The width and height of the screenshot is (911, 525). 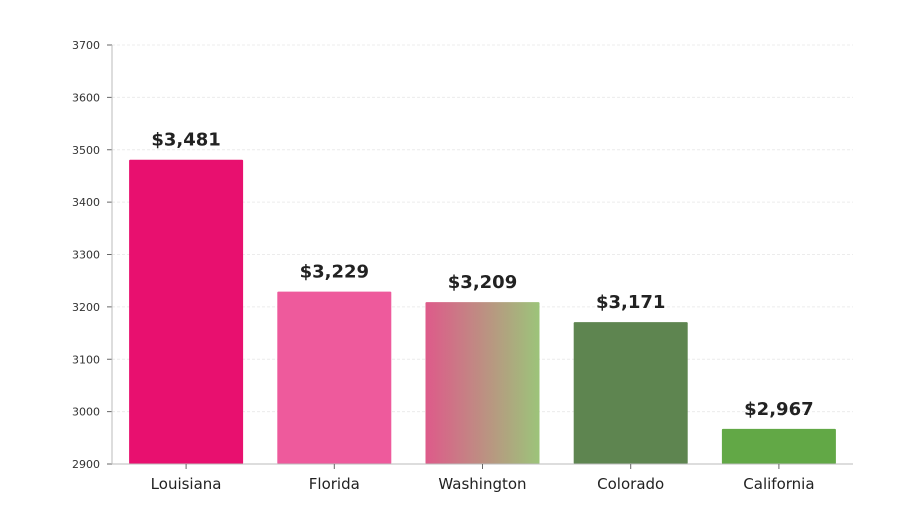 What do you see at coordinates (482, 282) in the screenshot?
I see `data-label: $3,209` at bounding box center [482, 282].